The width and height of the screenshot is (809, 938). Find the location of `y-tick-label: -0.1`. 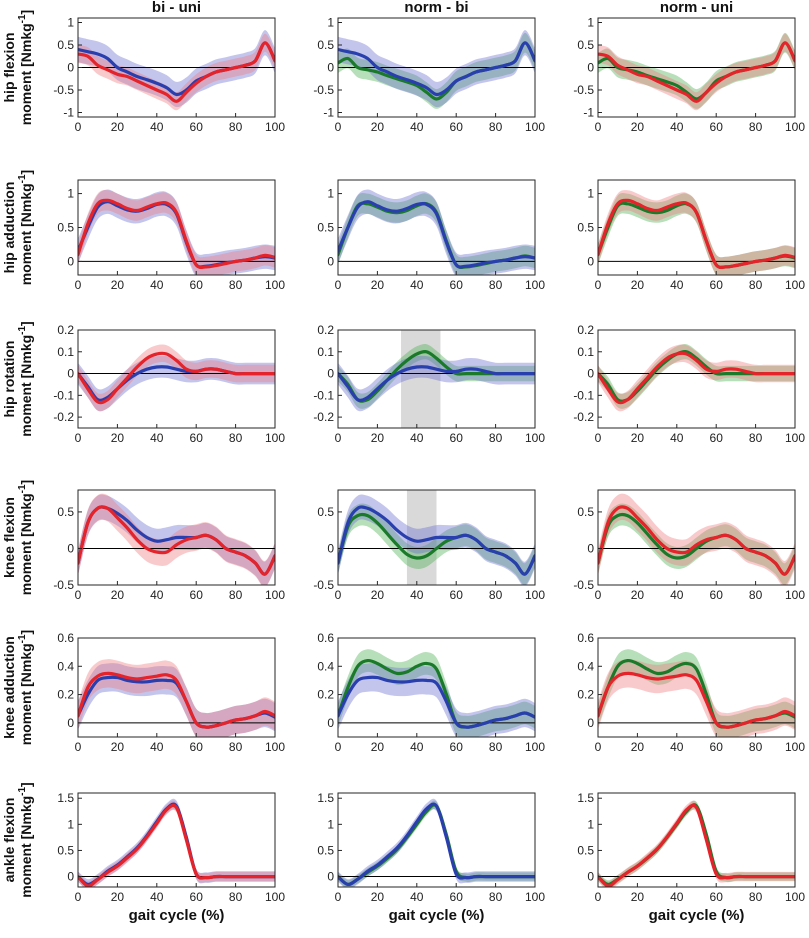

y-tick-label: -0.1 is located at coordinates (583, 395).